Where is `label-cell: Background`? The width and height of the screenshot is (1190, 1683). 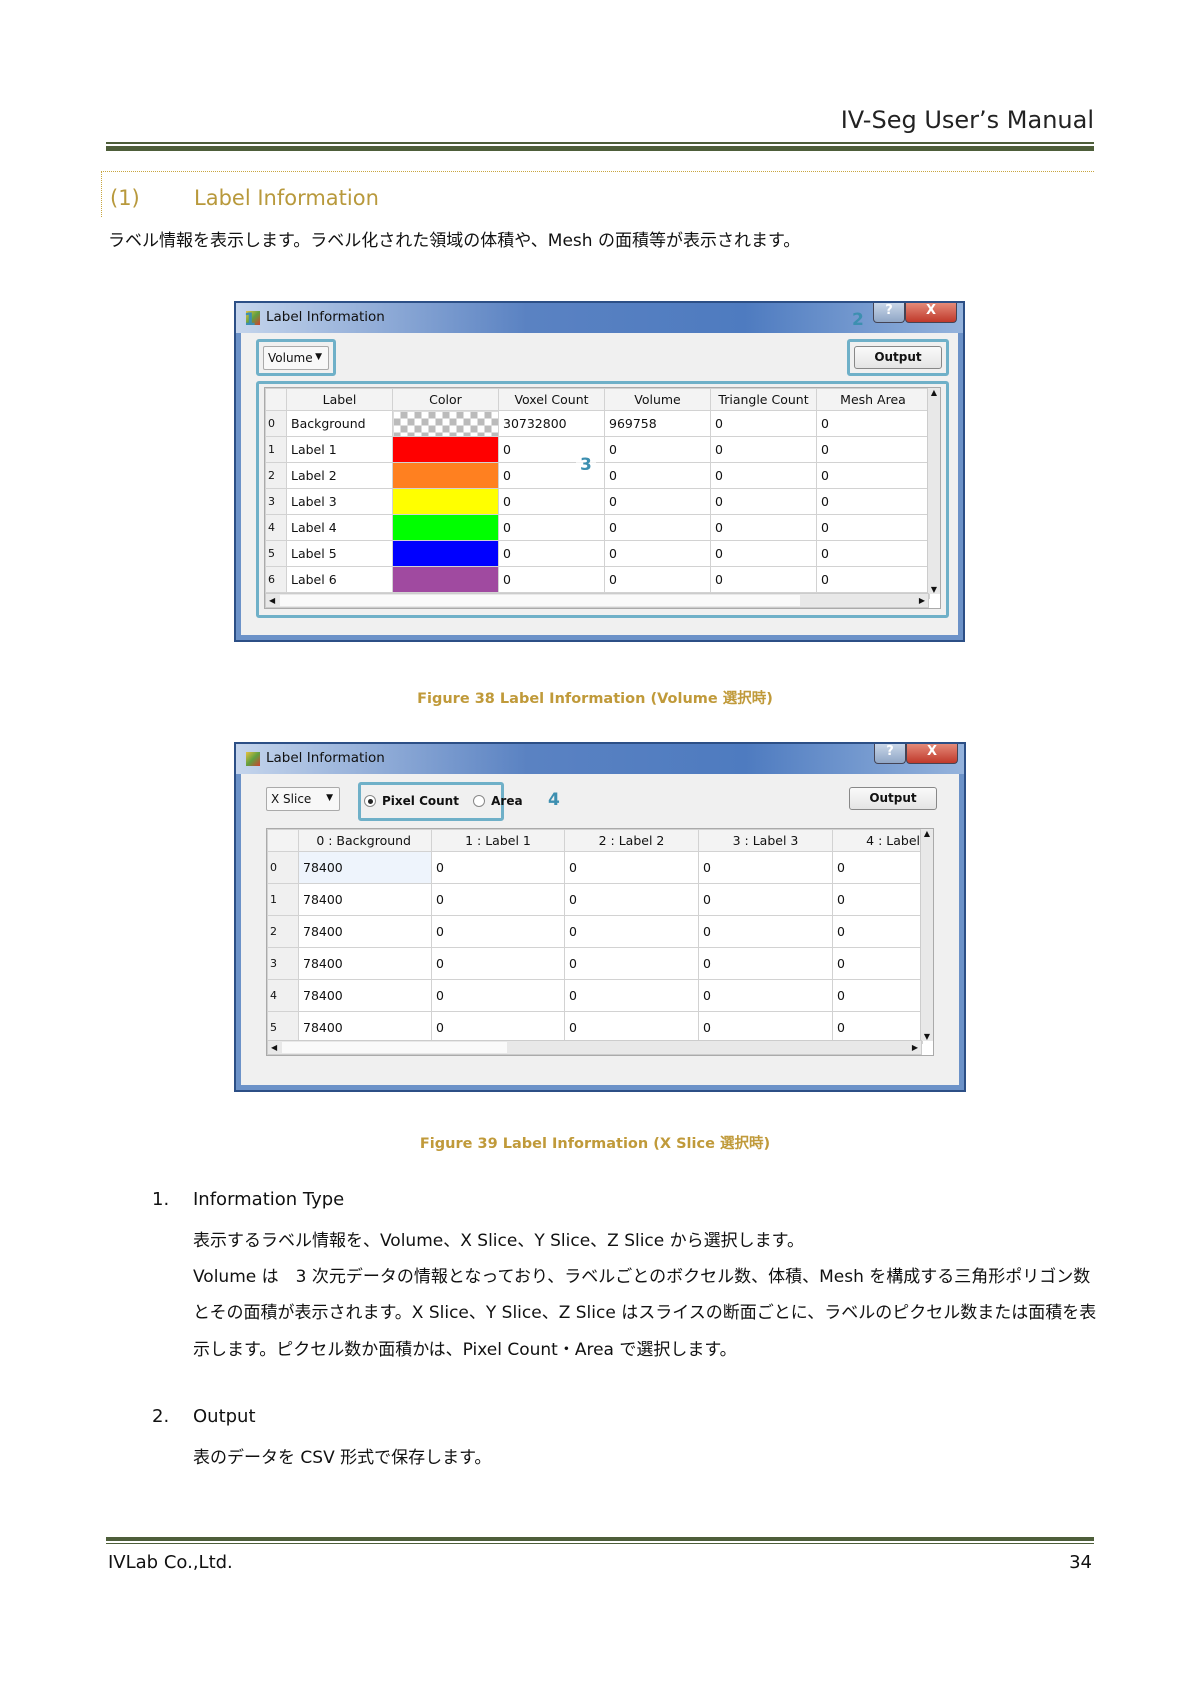
label-cell: Background is located at coordinates (339, 423).